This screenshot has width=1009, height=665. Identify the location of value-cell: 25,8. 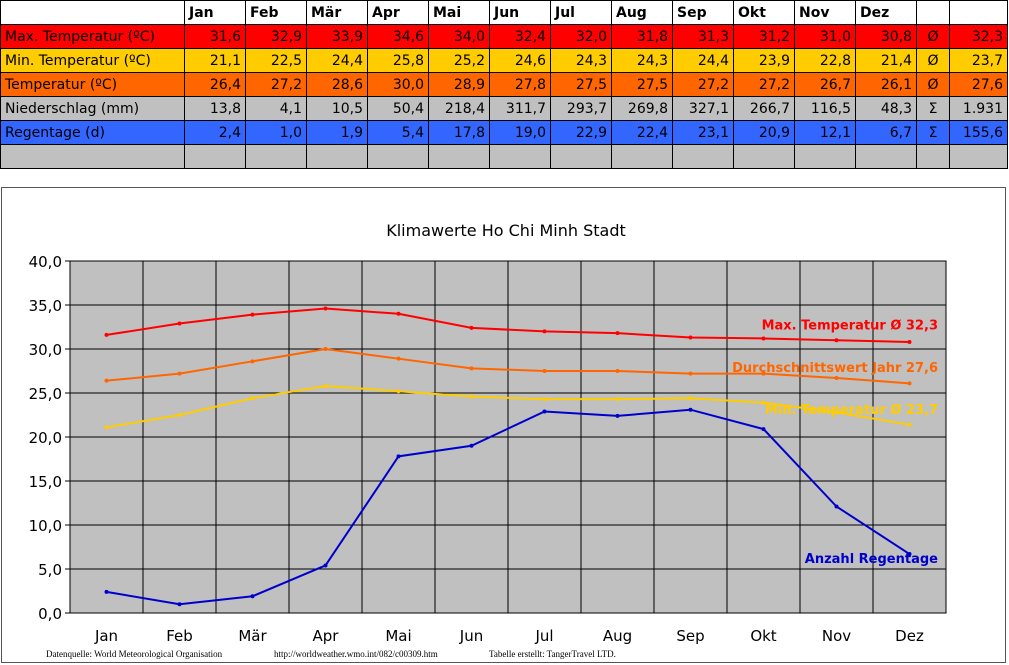
(398, 60).